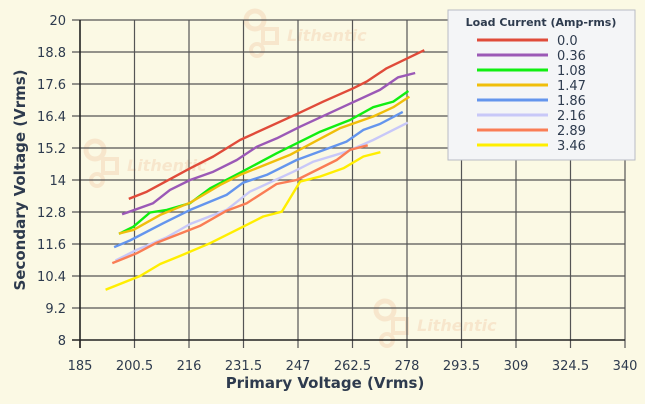 The height and width of the screenshot is (404, 645). I want to click on series-line-3.46, so click(243, 221).